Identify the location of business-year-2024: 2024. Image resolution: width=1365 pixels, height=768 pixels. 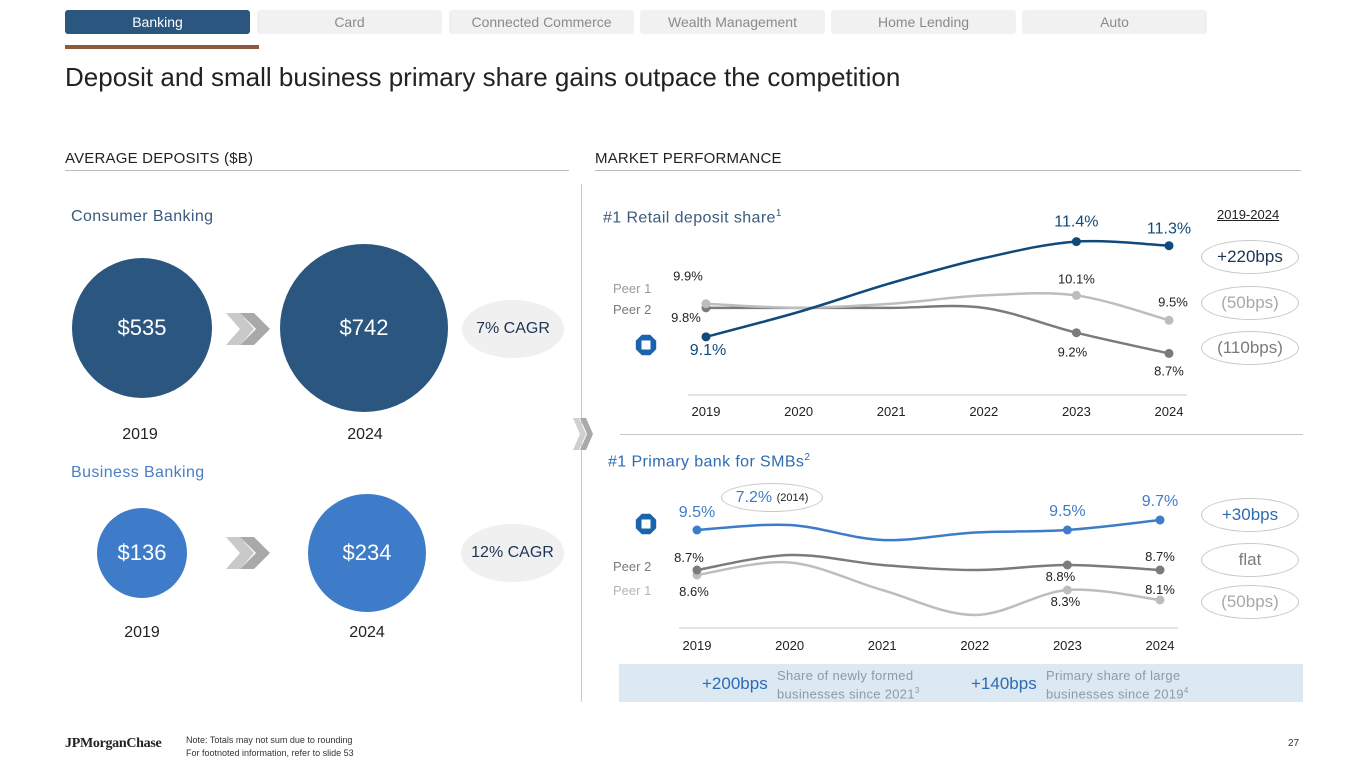
(367, 632).